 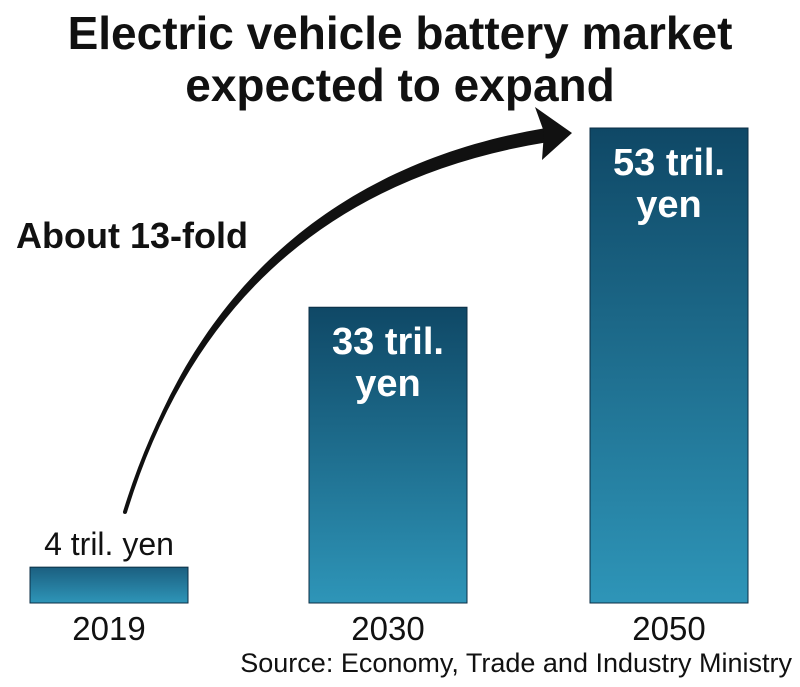 What do you see at coordinates (669, 163) in the screenshot?
I see `value-label-2050-1: 53 tril.` at bounding box center [669, 163].